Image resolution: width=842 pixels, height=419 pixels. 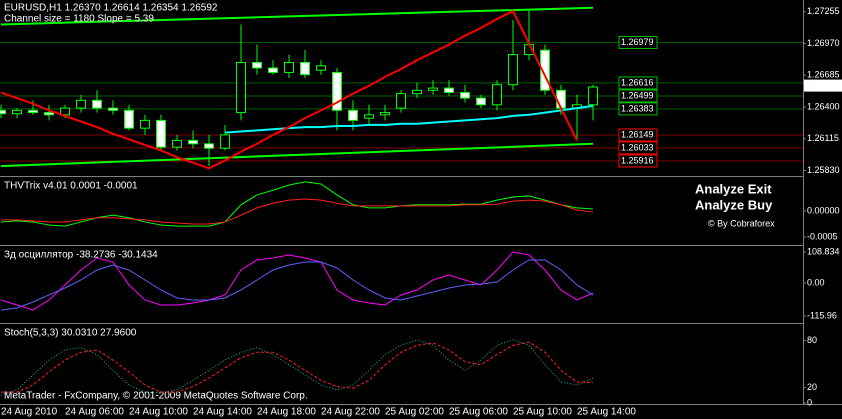 What do you see at coordinates (350, 412) in the screenshot?
I see `x-tick-label: 24 Aug 22:00` at bounding box center [350, 412].